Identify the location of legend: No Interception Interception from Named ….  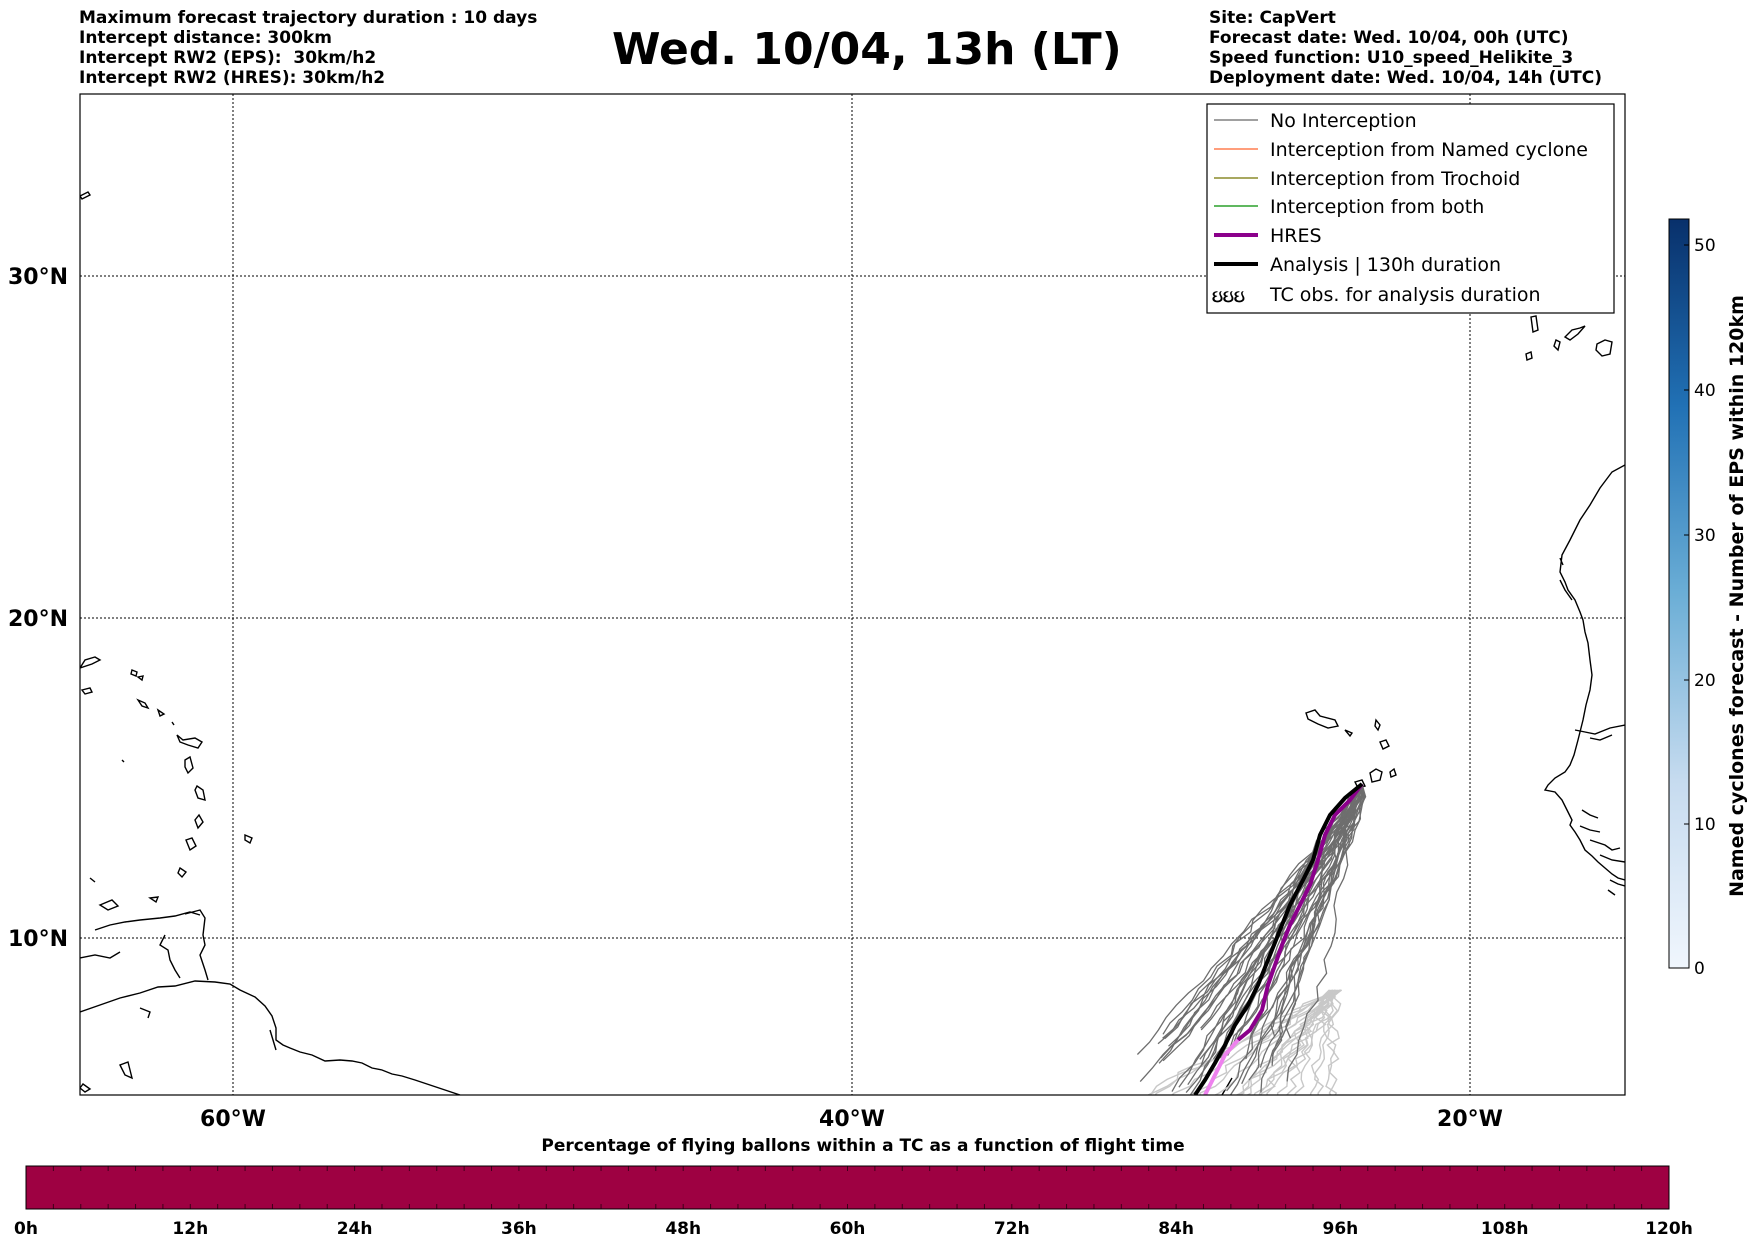
(1410, 208).